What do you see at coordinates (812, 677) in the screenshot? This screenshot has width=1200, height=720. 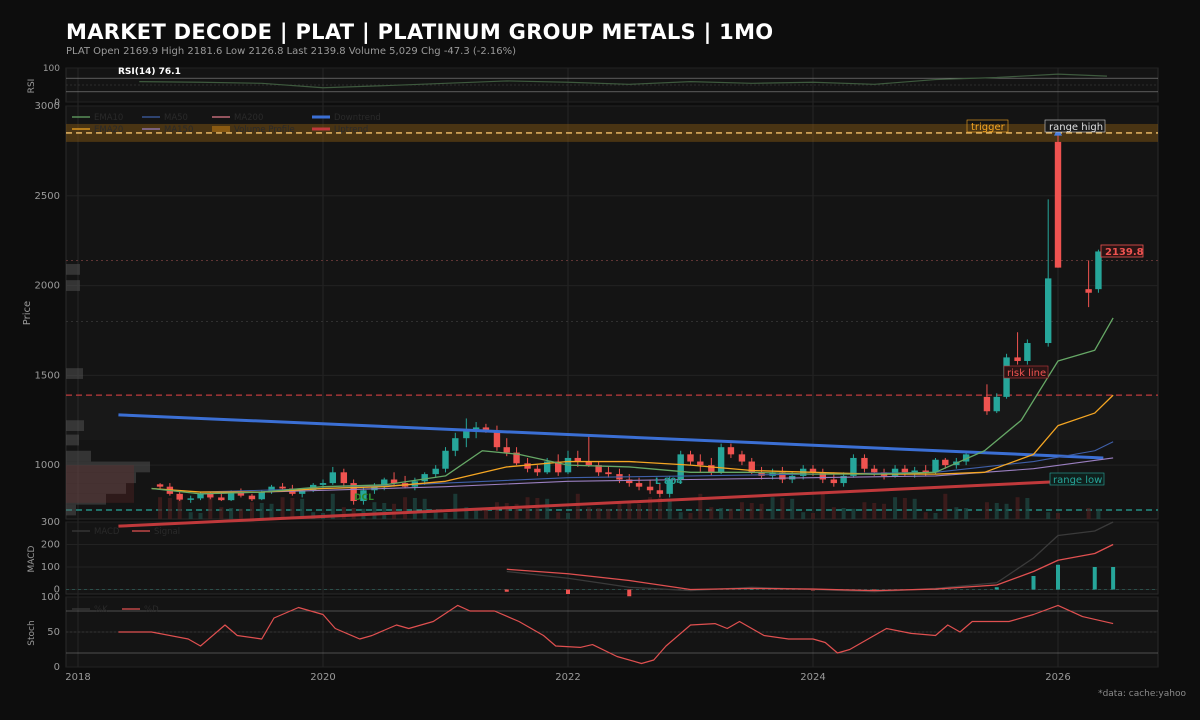 I see `x-tick-label: 2024` at bounding box center [812, 677].